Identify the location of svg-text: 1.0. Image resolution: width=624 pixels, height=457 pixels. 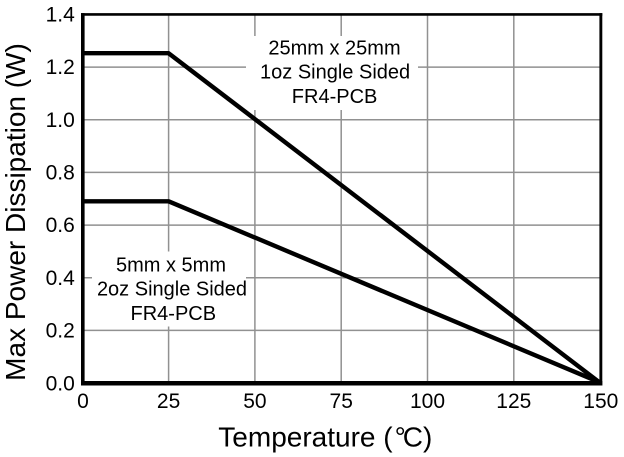
(60, 120).